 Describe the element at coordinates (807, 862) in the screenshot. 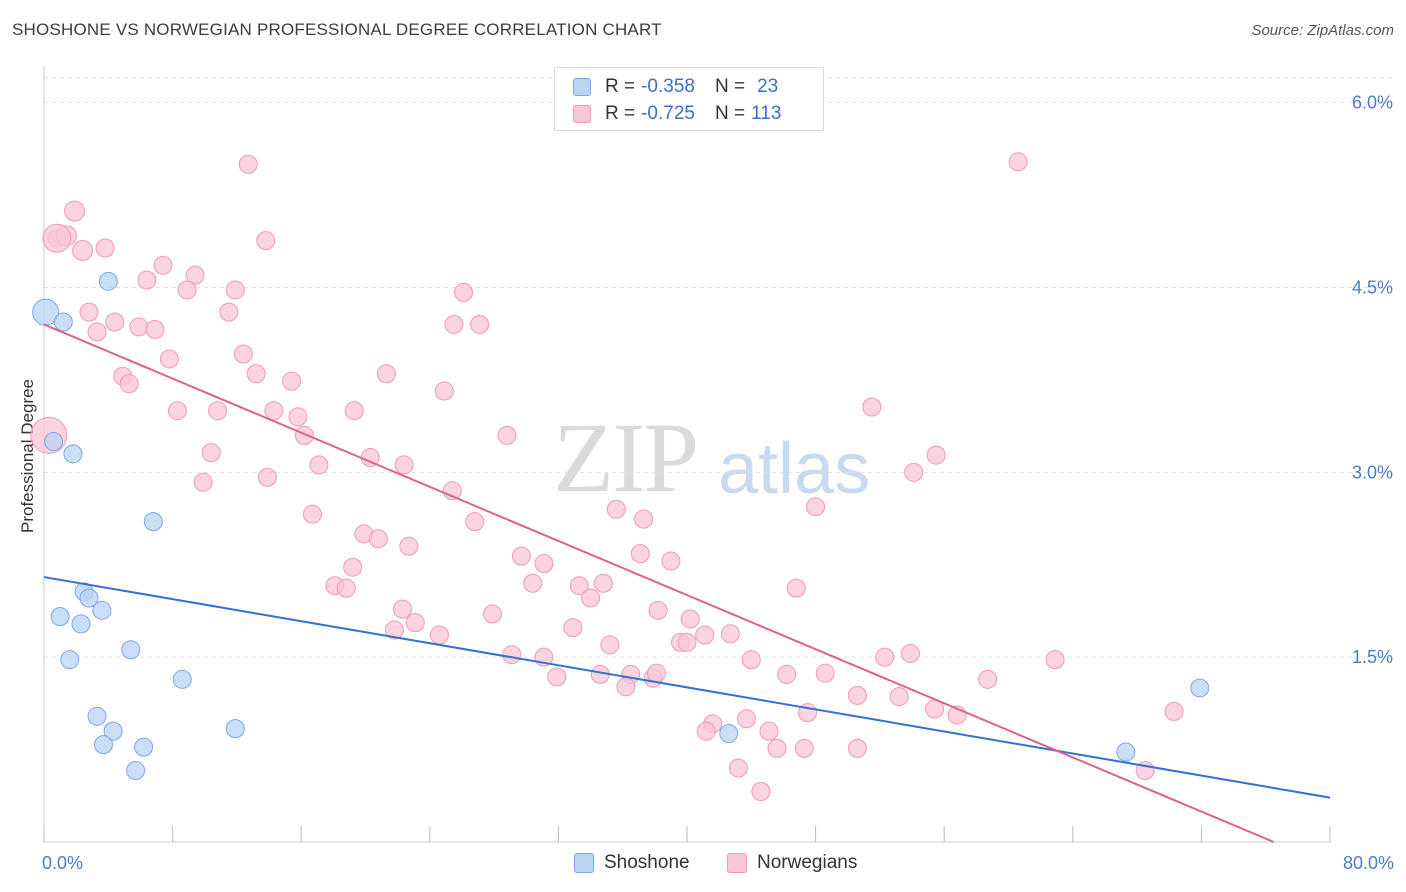

I see `legend-label-norwegians: Norwegians` at that location.